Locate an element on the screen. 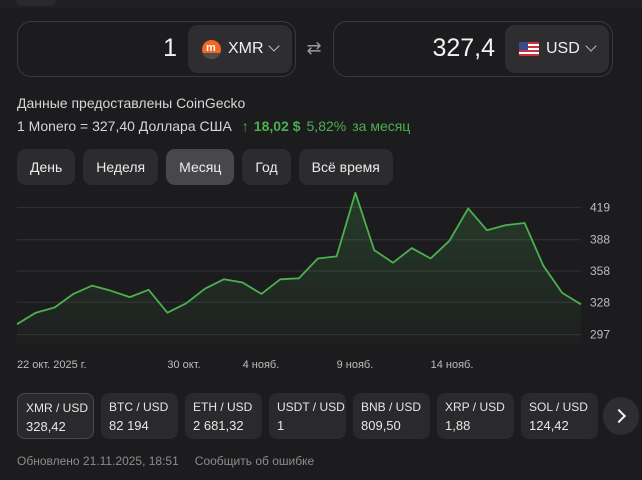  pair-value: 1 is located at coordinates (281, 425).